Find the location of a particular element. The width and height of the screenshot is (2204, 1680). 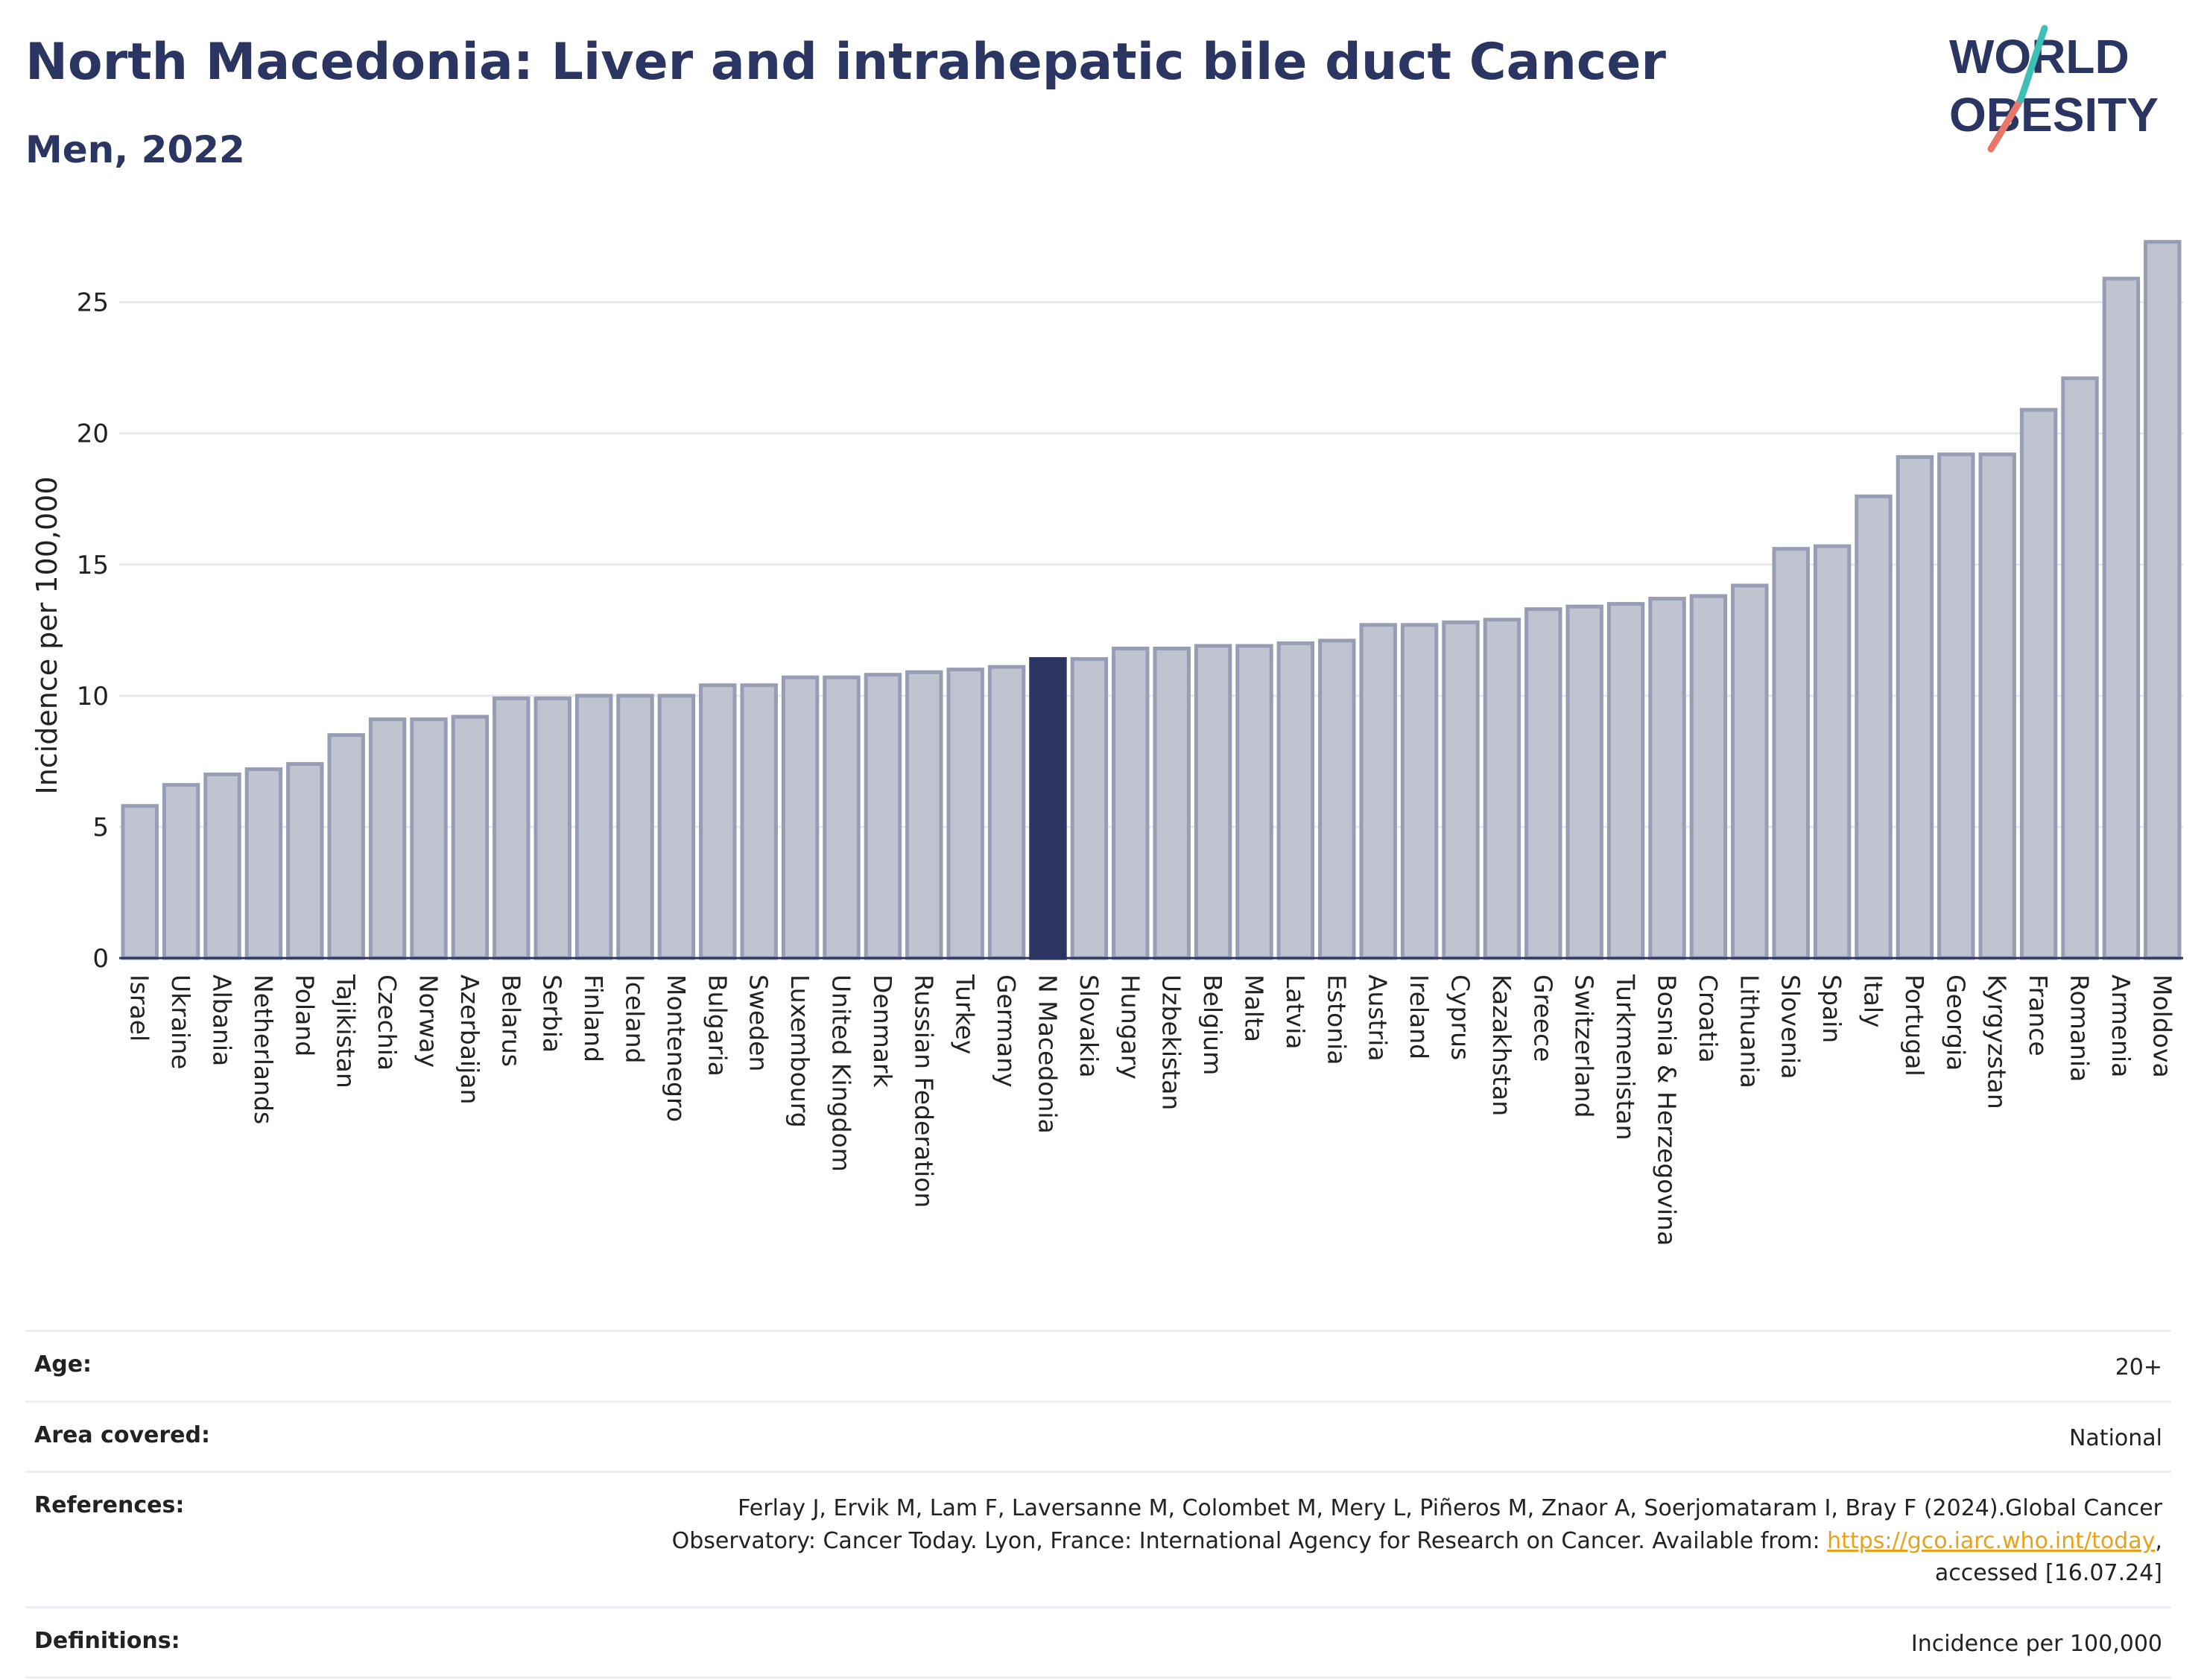

x-tick-label: Moldova is located at coordinates (2161, 1026).